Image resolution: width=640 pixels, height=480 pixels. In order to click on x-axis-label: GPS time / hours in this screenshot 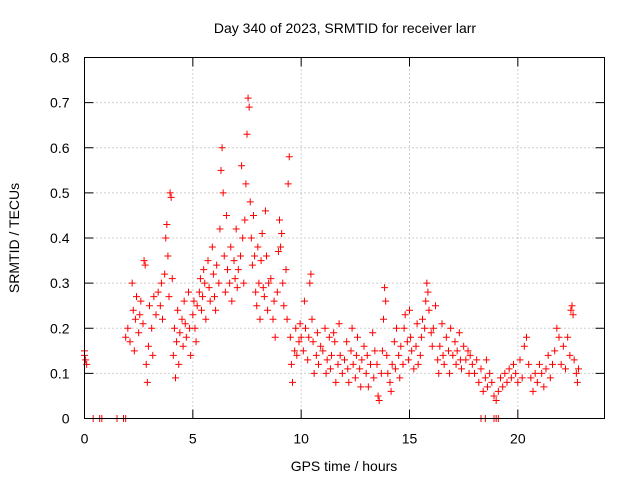, I will do `click(344, 466)`.